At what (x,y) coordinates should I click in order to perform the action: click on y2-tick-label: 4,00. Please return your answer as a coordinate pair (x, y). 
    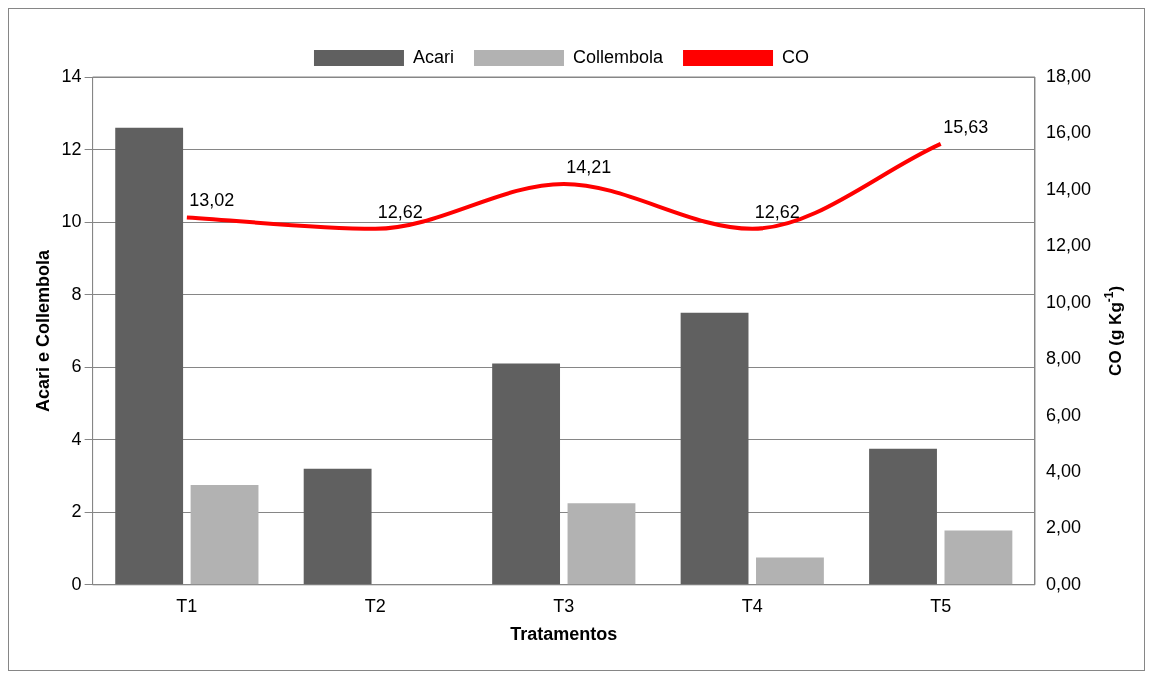
    Looking at the image, I should click on (1063, 470).